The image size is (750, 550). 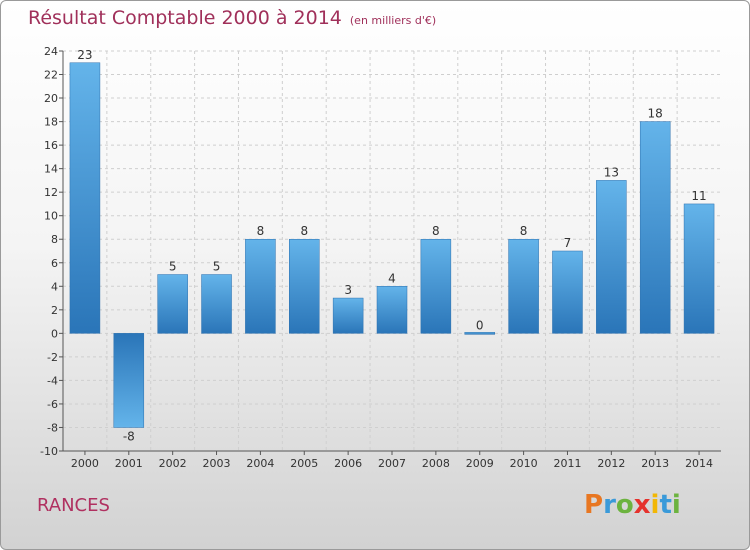 I want to click on y-tick-label: 16, so click(x=51, y=145).